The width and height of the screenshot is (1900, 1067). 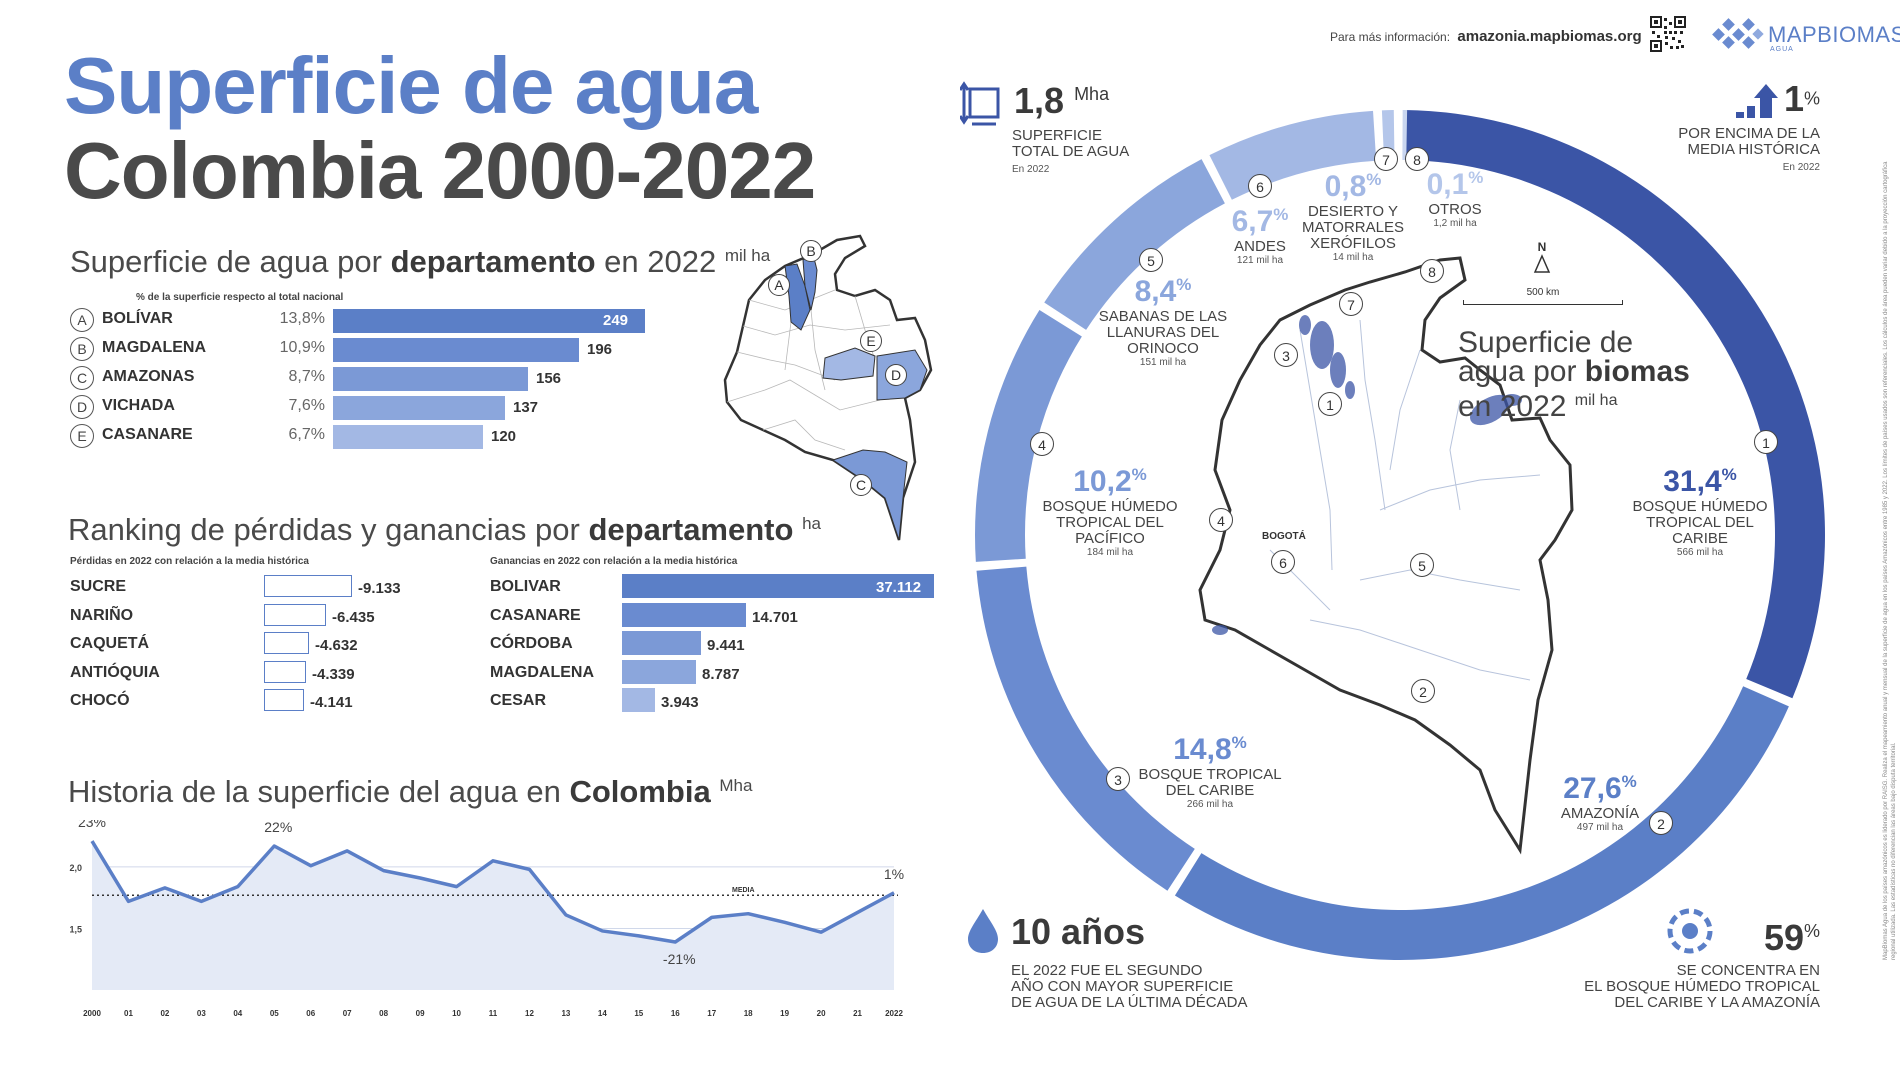 I want to click on expand-arrows-icon, so click(x=980, y=103).